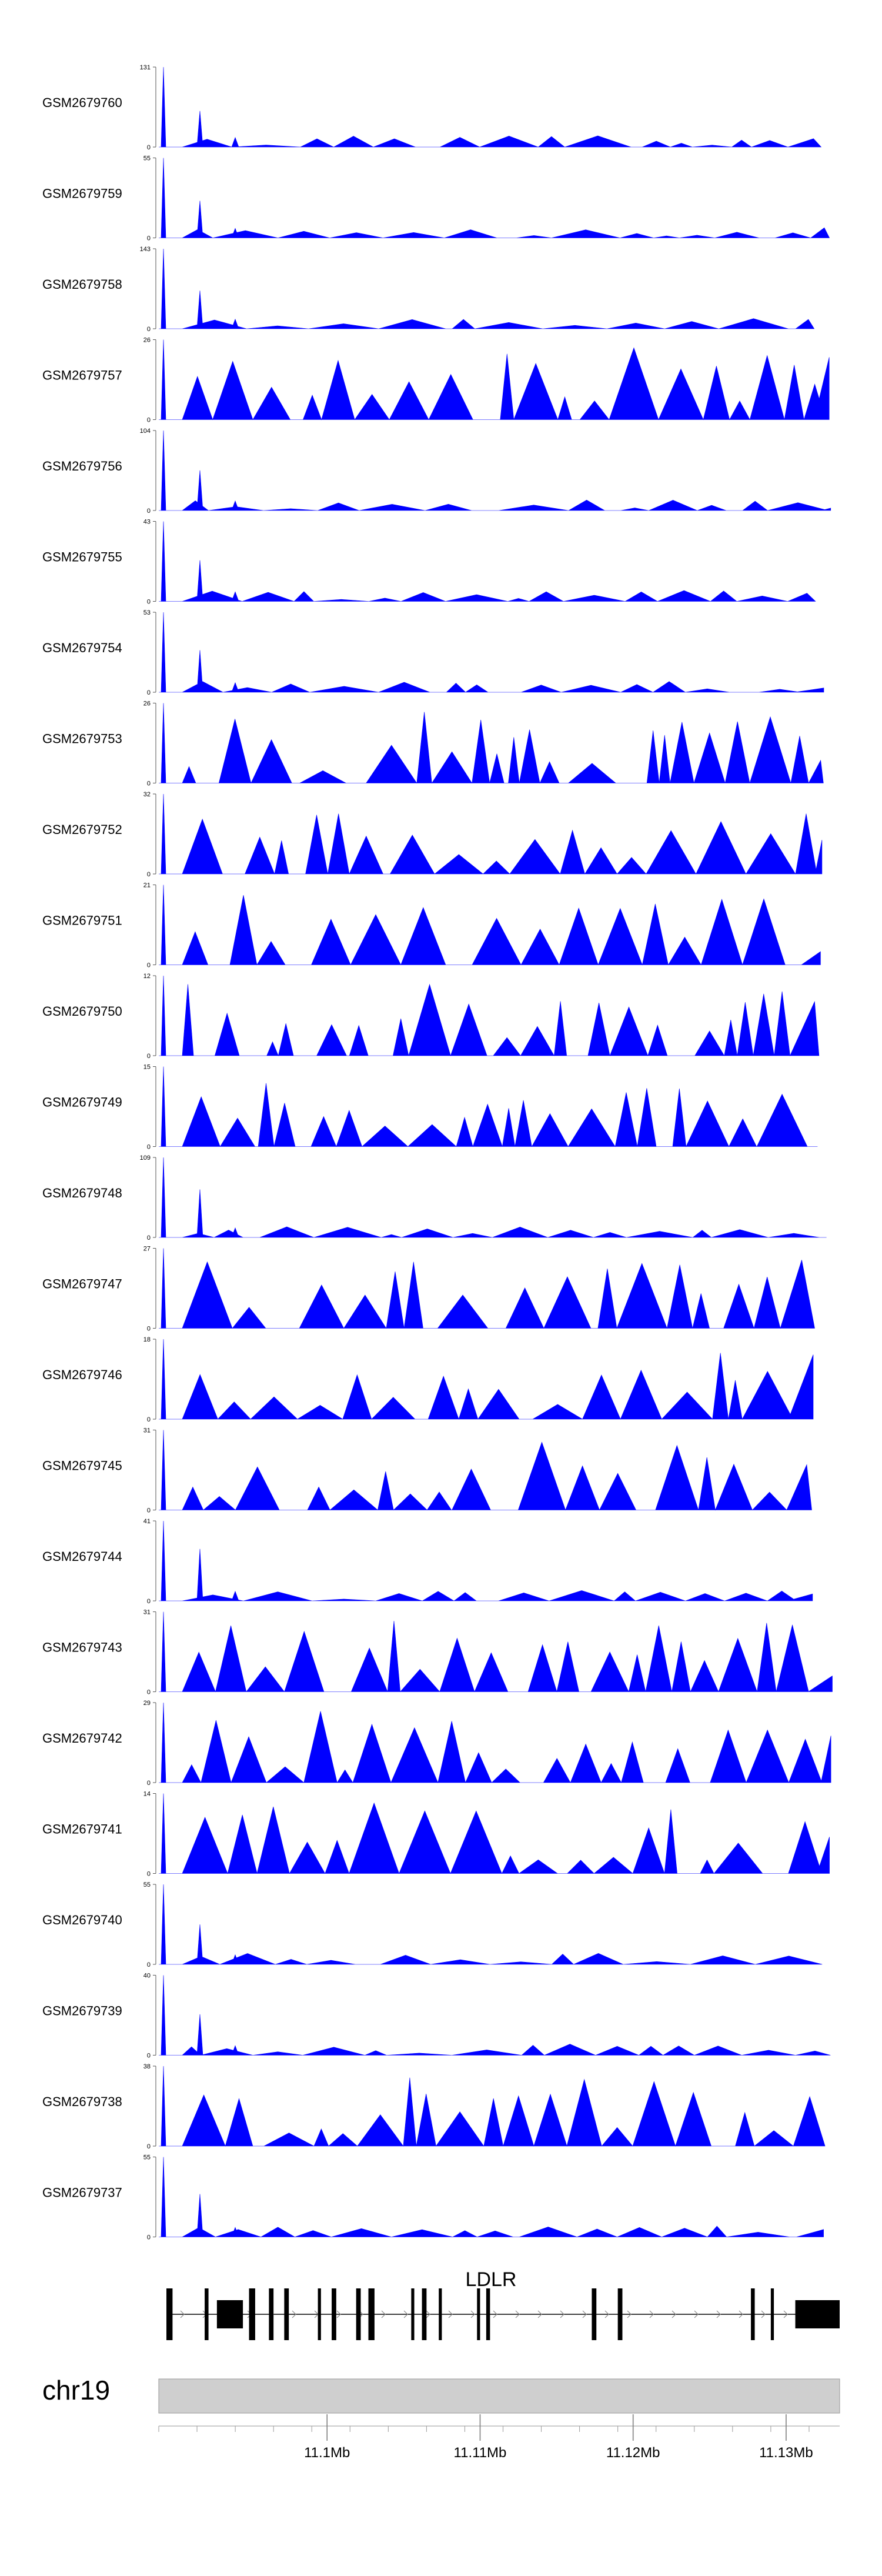  Describe the element at coordinates (82, 1374) in the screenshot. I see `sample-label: GSM2679746` at that location.